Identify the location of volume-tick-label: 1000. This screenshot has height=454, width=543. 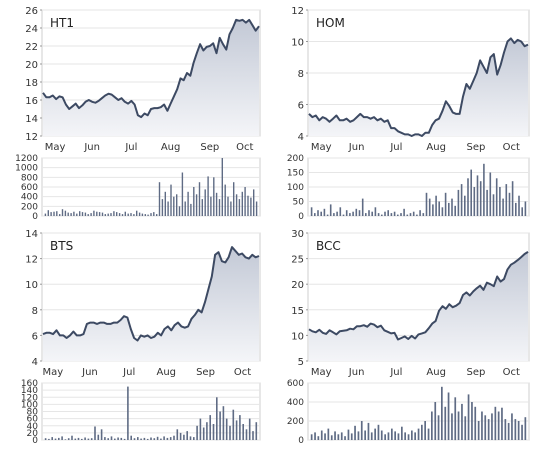
(26, 169).